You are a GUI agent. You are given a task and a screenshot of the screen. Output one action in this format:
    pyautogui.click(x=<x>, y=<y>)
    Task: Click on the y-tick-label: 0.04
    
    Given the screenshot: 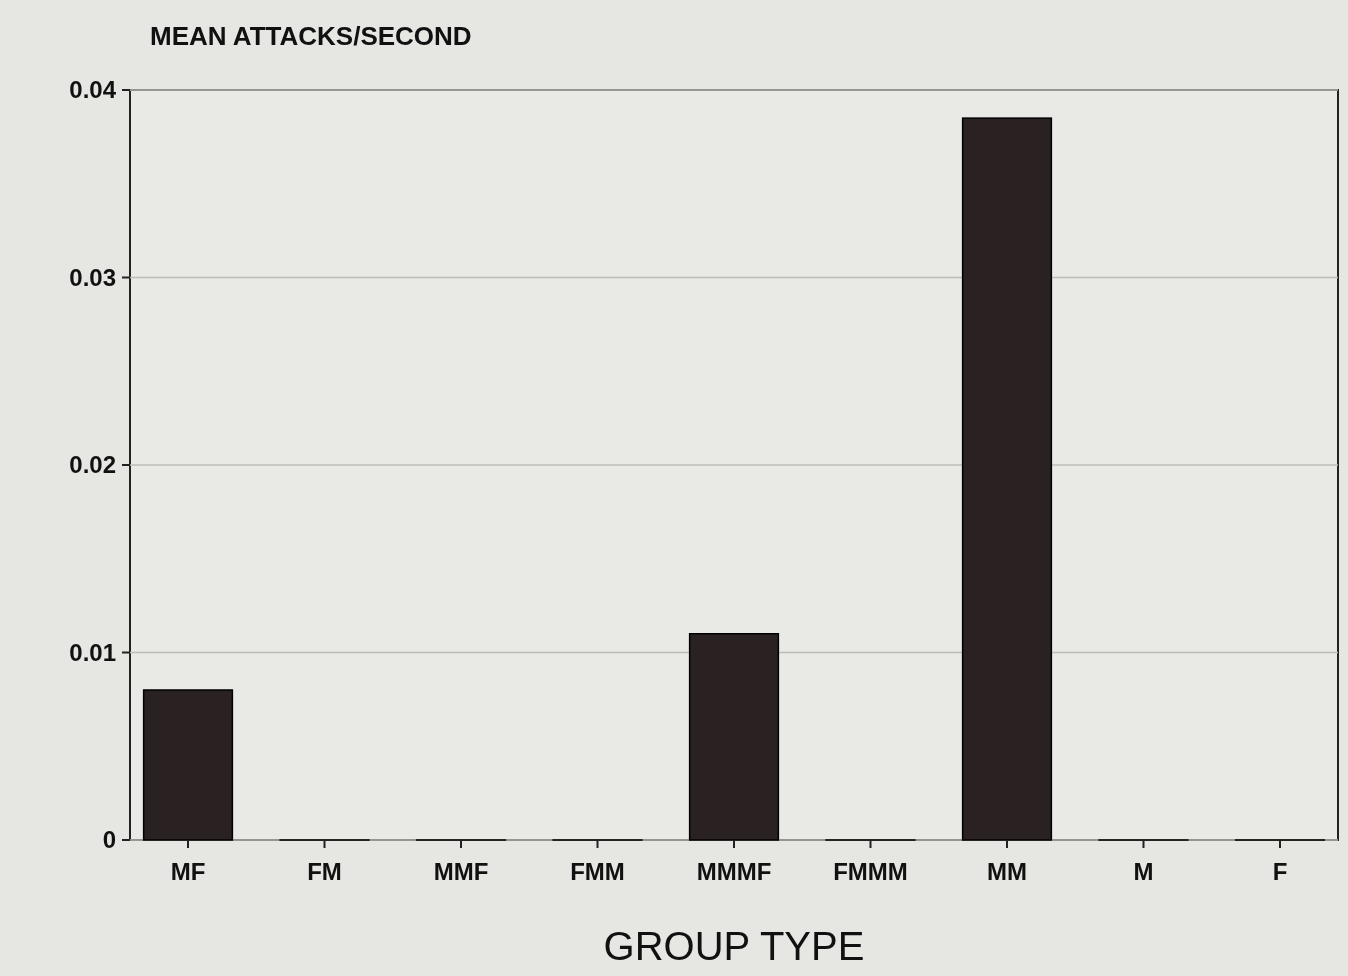 What is the action you would take?
    pyautogui.click(x=93, y=90)
    